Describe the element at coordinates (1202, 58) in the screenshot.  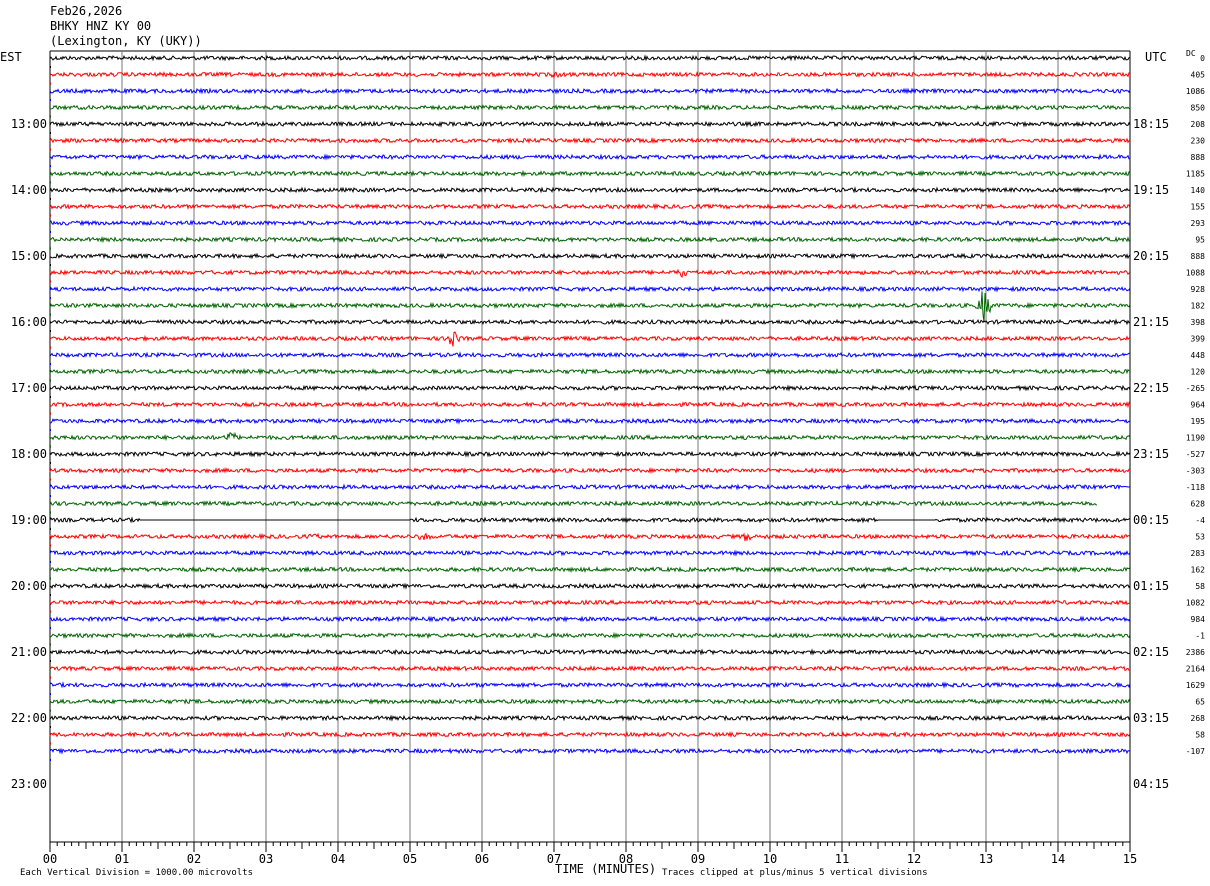
I see `dc-offset-label: 0` at that location.